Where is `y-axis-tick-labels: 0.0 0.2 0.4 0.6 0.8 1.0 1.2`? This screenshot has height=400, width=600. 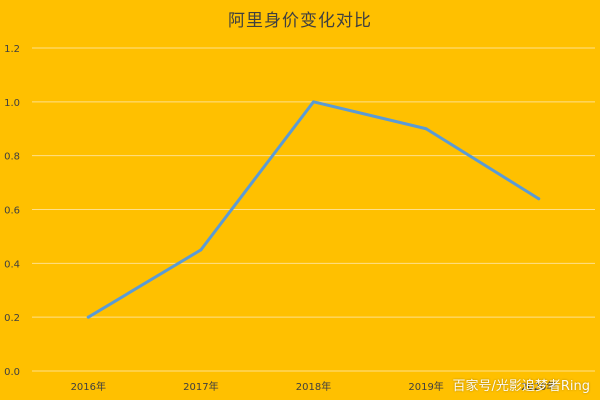
y-axis-tick-labels: 0.0 0.2 0.4 0.6 0.8 1.0 1.2 is located at coordinates (12, 211).